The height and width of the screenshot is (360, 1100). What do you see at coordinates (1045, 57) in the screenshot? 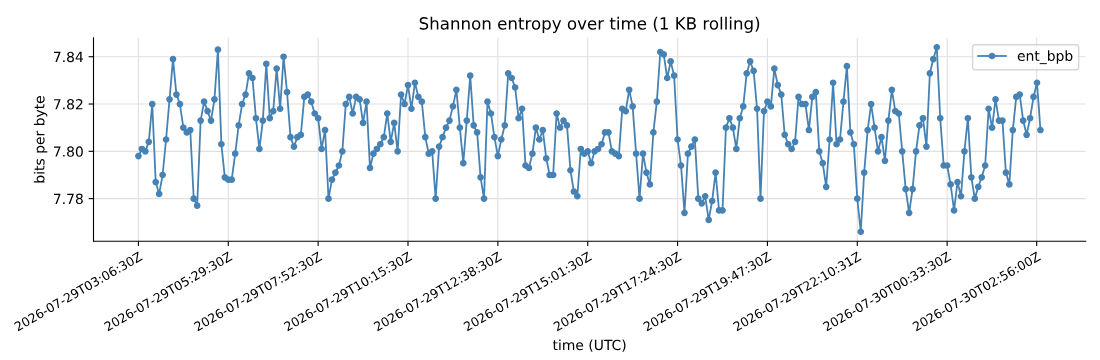
I see `legend-label: ent_bpb` at bounding box center [1045, 57].